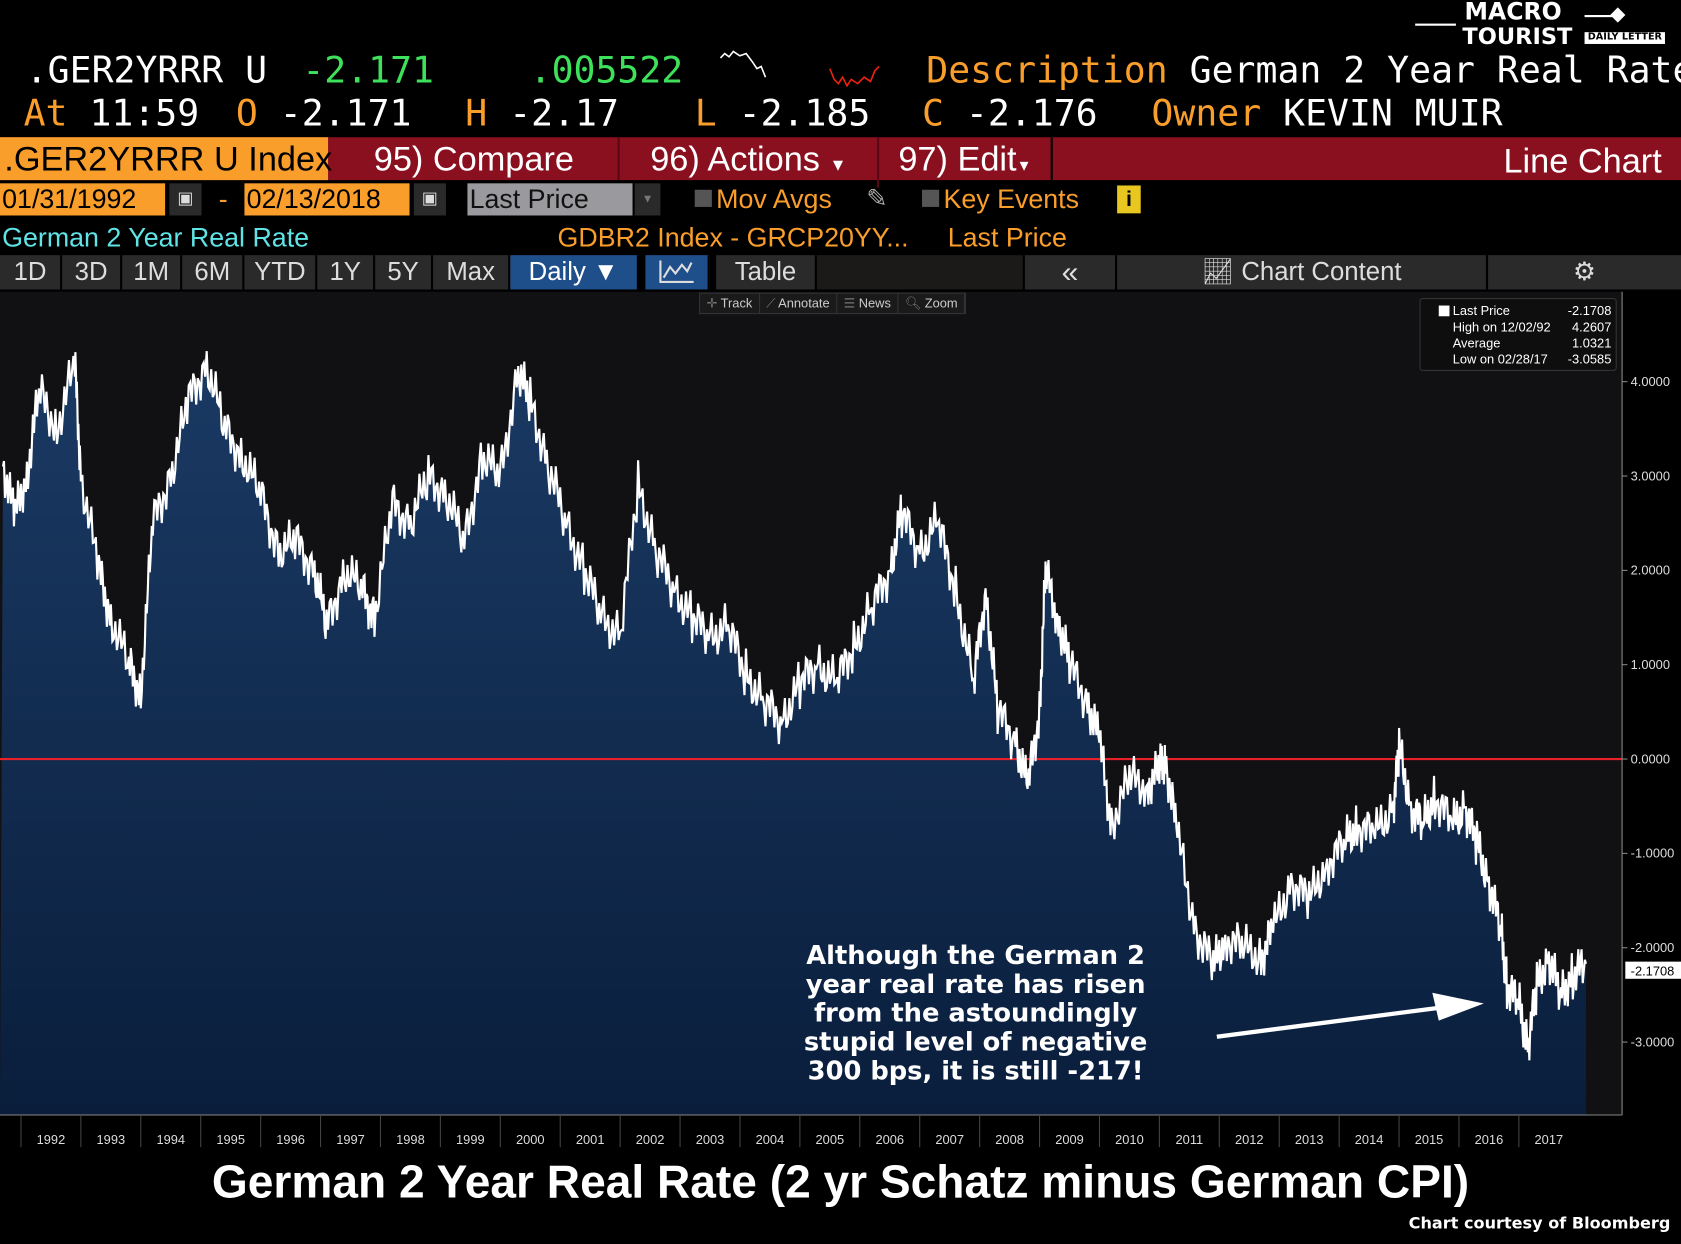 The width and height of the screenshot is (1681, 1244). What do you see at coordinates (766, 272) in the screenshot?
I see `table-button: Table` at bounding box center [766, 272].